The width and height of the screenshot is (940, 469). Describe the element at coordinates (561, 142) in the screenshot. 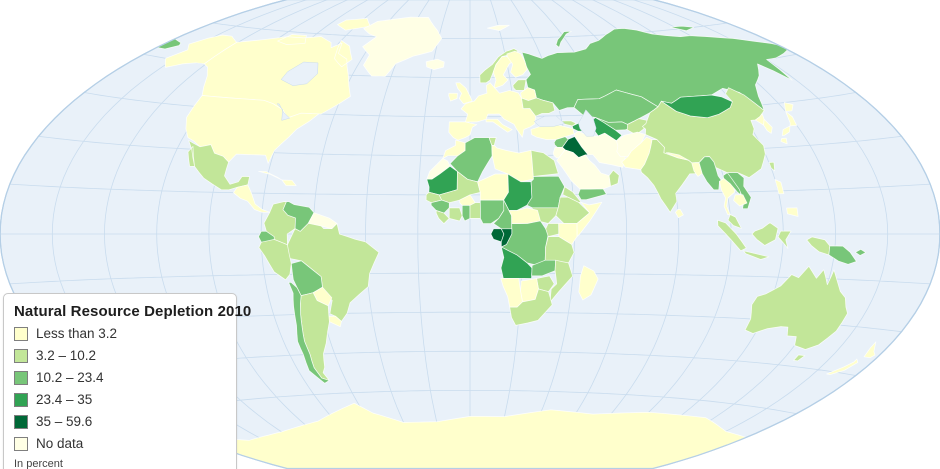

I see `region-syria` at that location.